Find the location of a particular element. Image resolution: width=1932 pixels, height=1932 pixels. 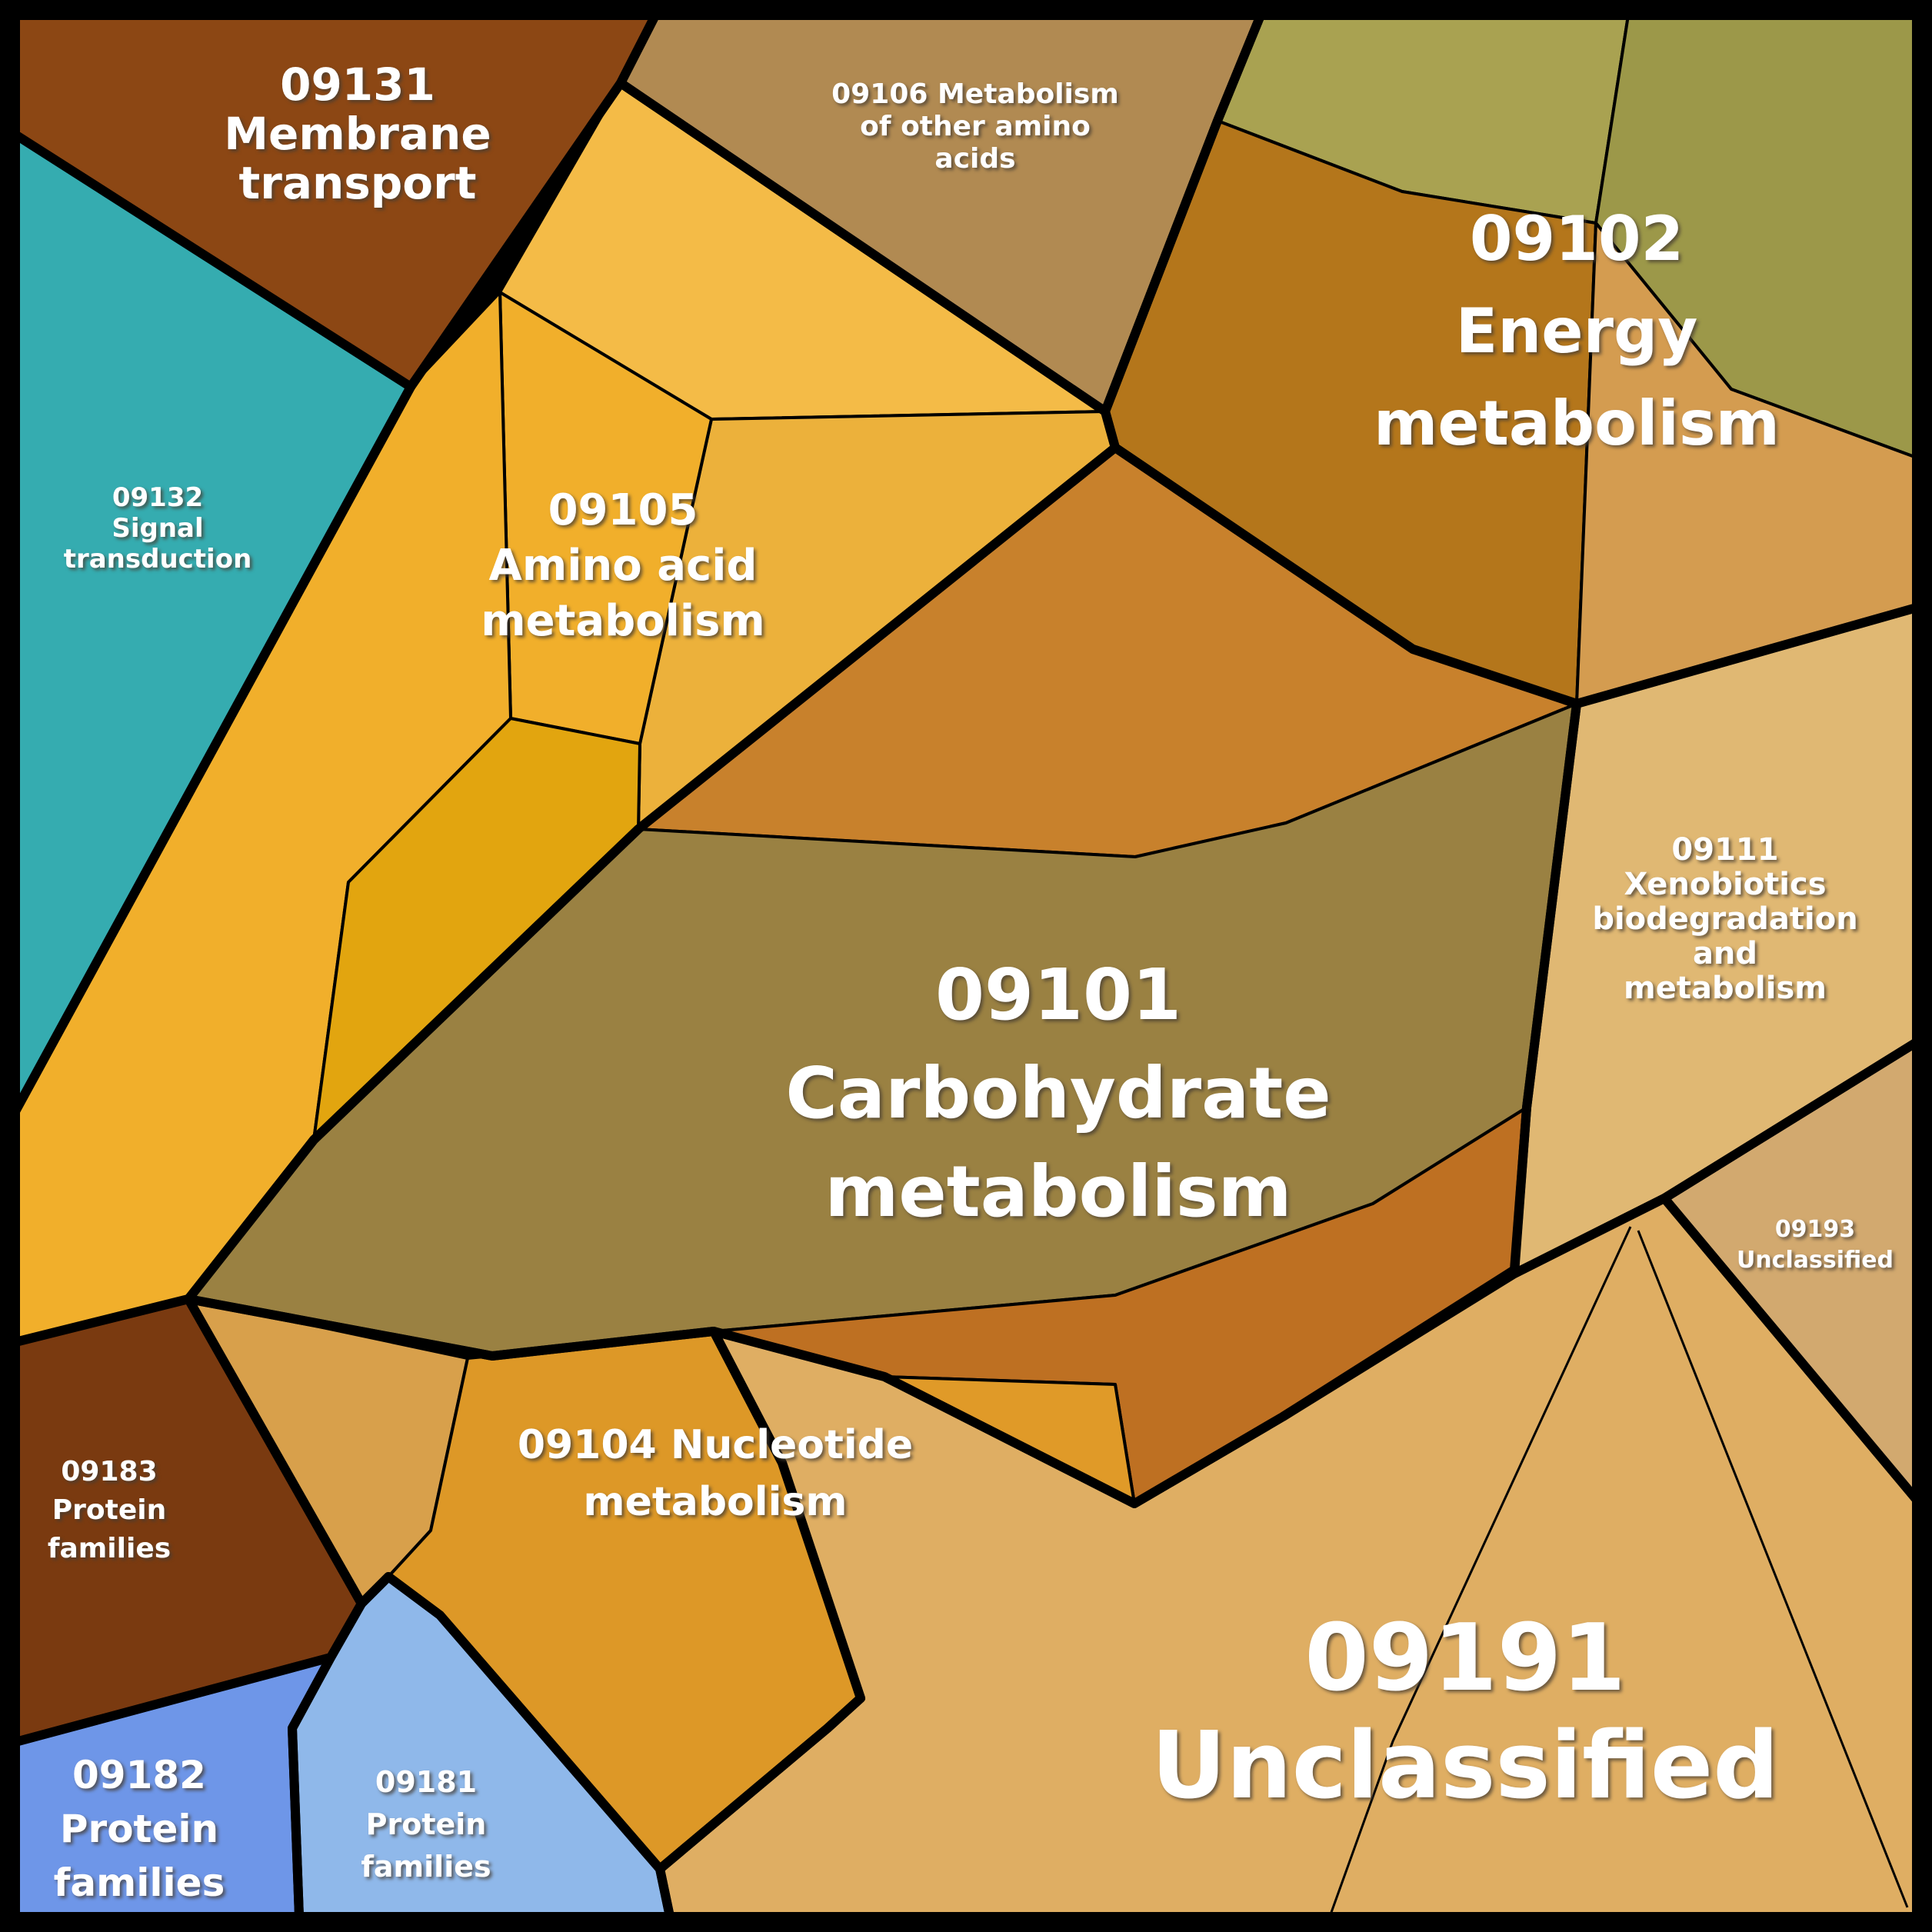

label-09181: 09181 Protein families is located at coordinates (426, 1824).